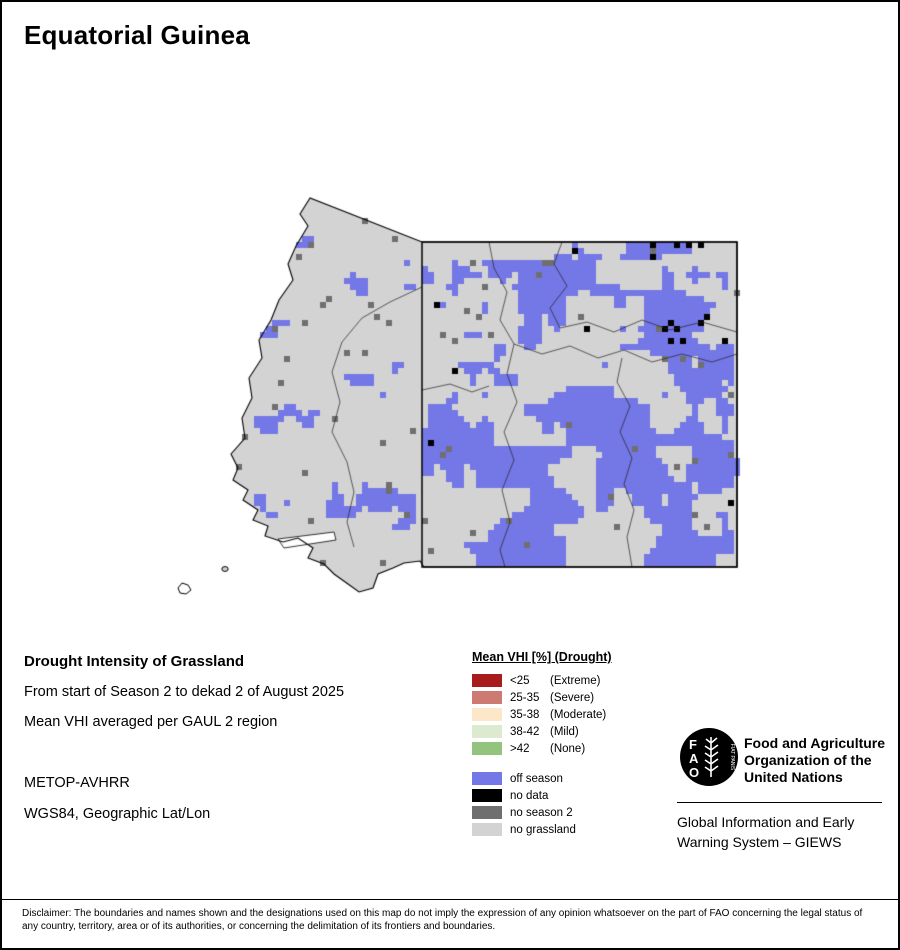  I want to click on legend-row-none: >42 (None), so click(577, 748).